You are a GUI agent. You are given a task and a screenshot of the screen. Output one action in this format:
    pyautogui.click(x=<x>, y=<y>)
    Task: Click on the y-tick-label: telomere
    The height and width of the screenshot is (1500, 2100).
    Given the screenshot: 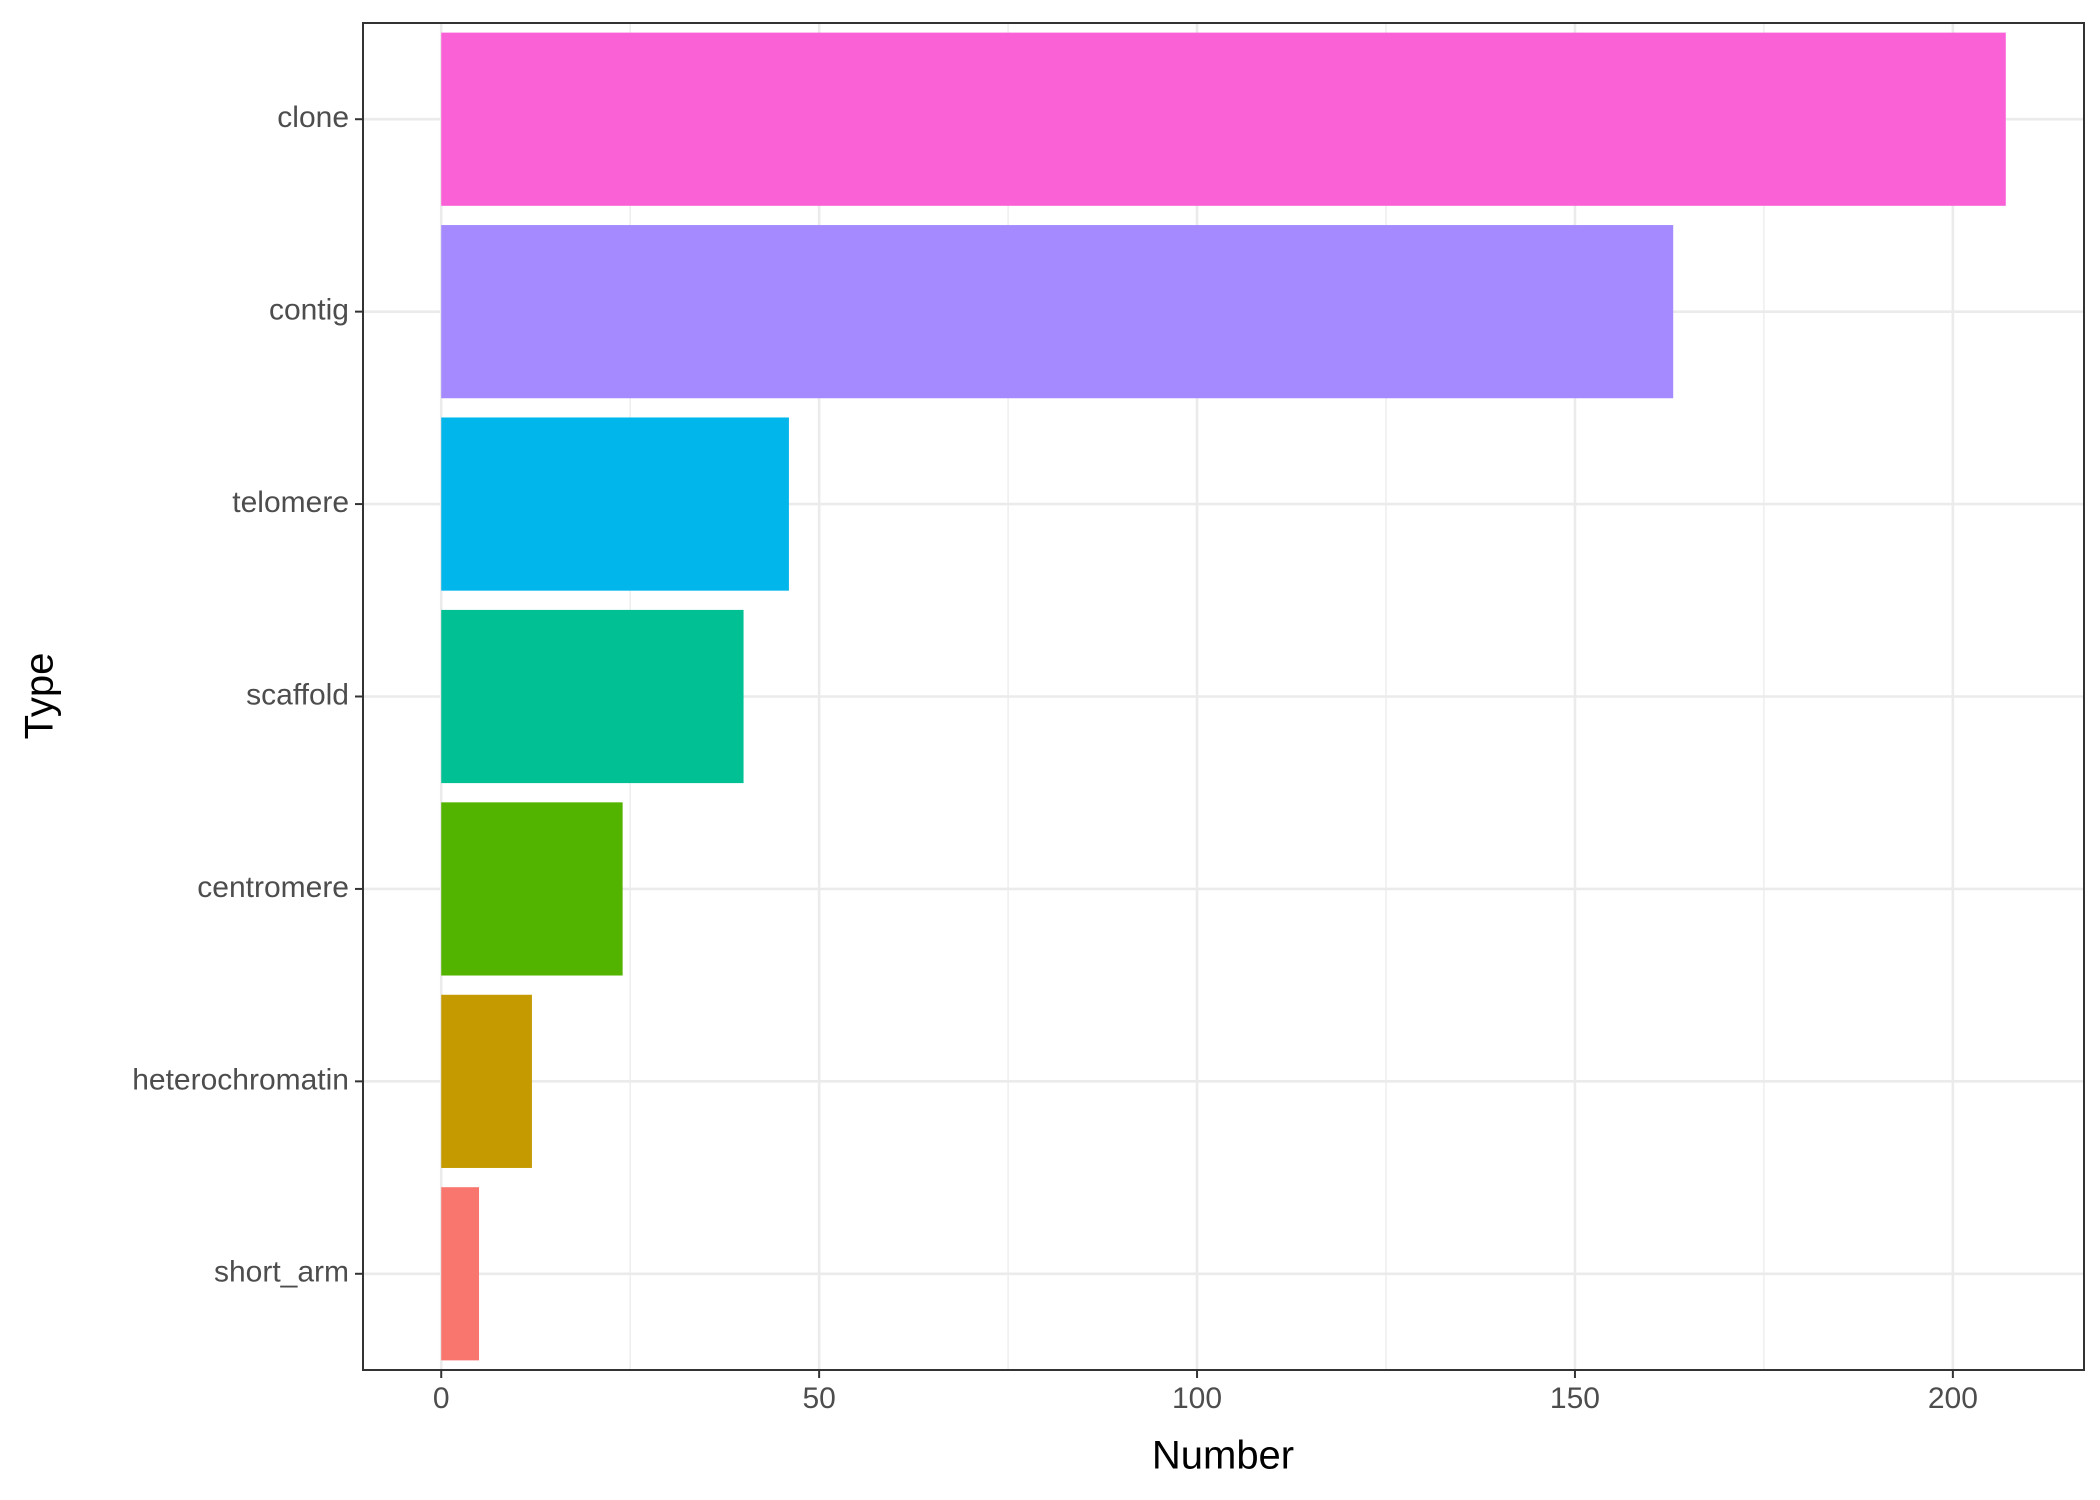 What is the action you would take?
    pyautogui.click(x=290, y=502)
    